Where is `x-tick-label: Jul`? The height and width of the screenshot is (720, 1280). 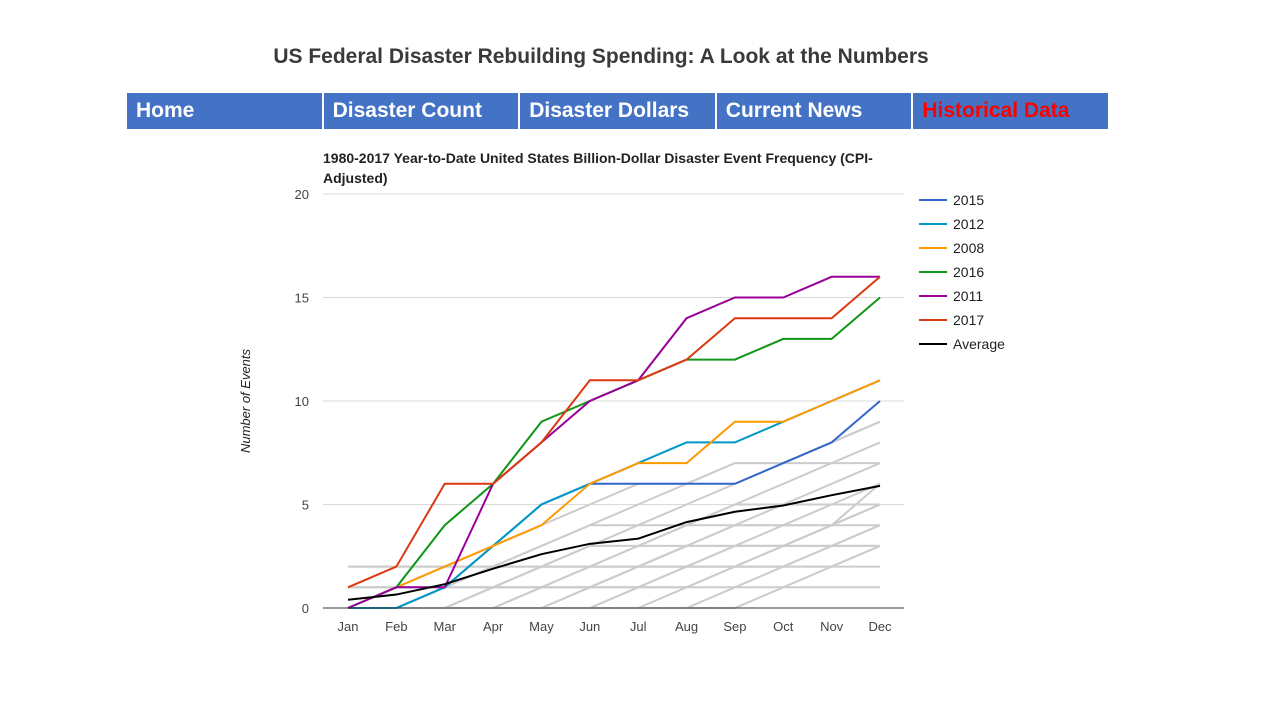 x-tick-label: Jul is located at coordinates (638, 626).